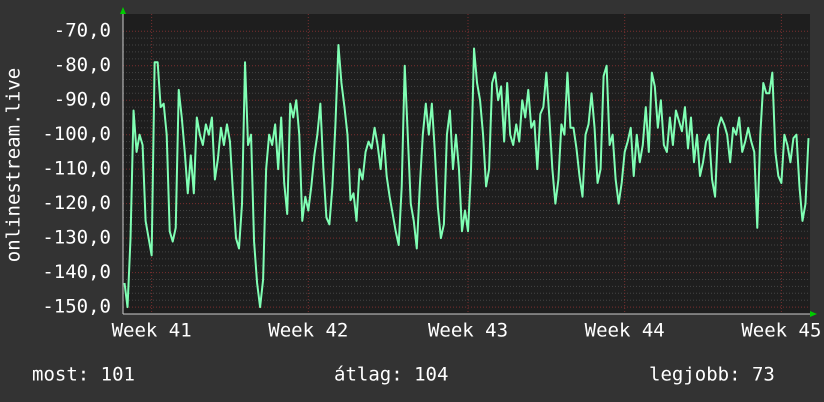 This screenshot has height=402, width=824. Describe the element at coordinates (781, 331) in the screenshot. I see `x-tick-label: Week 45` at that location.